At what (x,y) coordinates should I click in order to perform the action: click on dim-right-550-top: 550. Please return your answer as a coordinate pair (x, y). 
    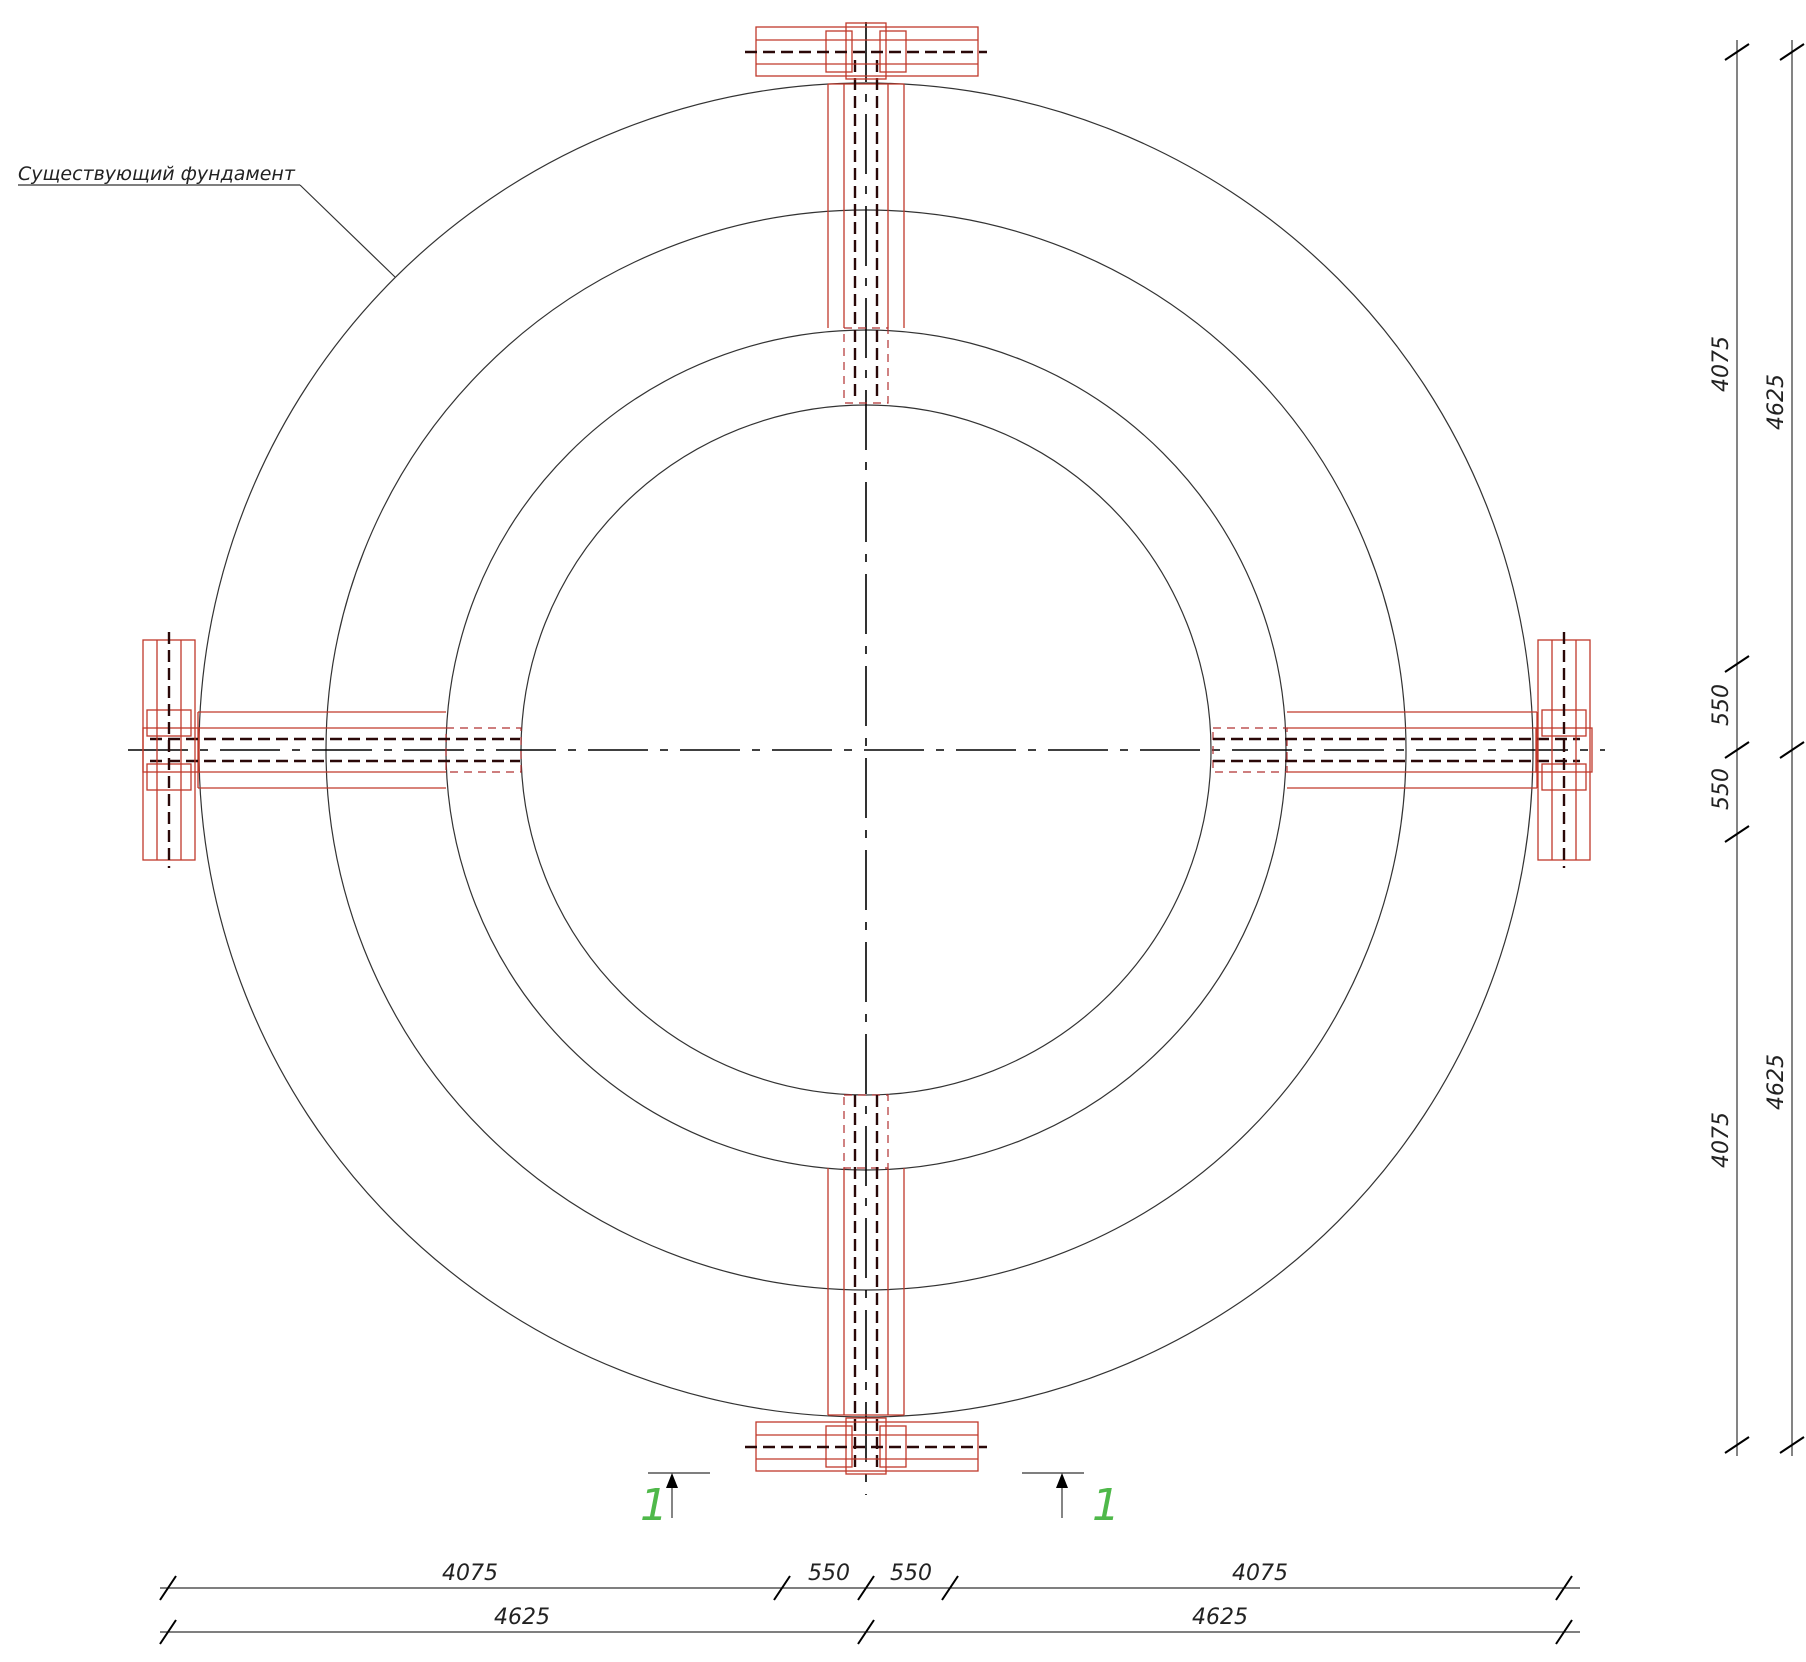
    Looking at the image, I should click on (1721, 705).